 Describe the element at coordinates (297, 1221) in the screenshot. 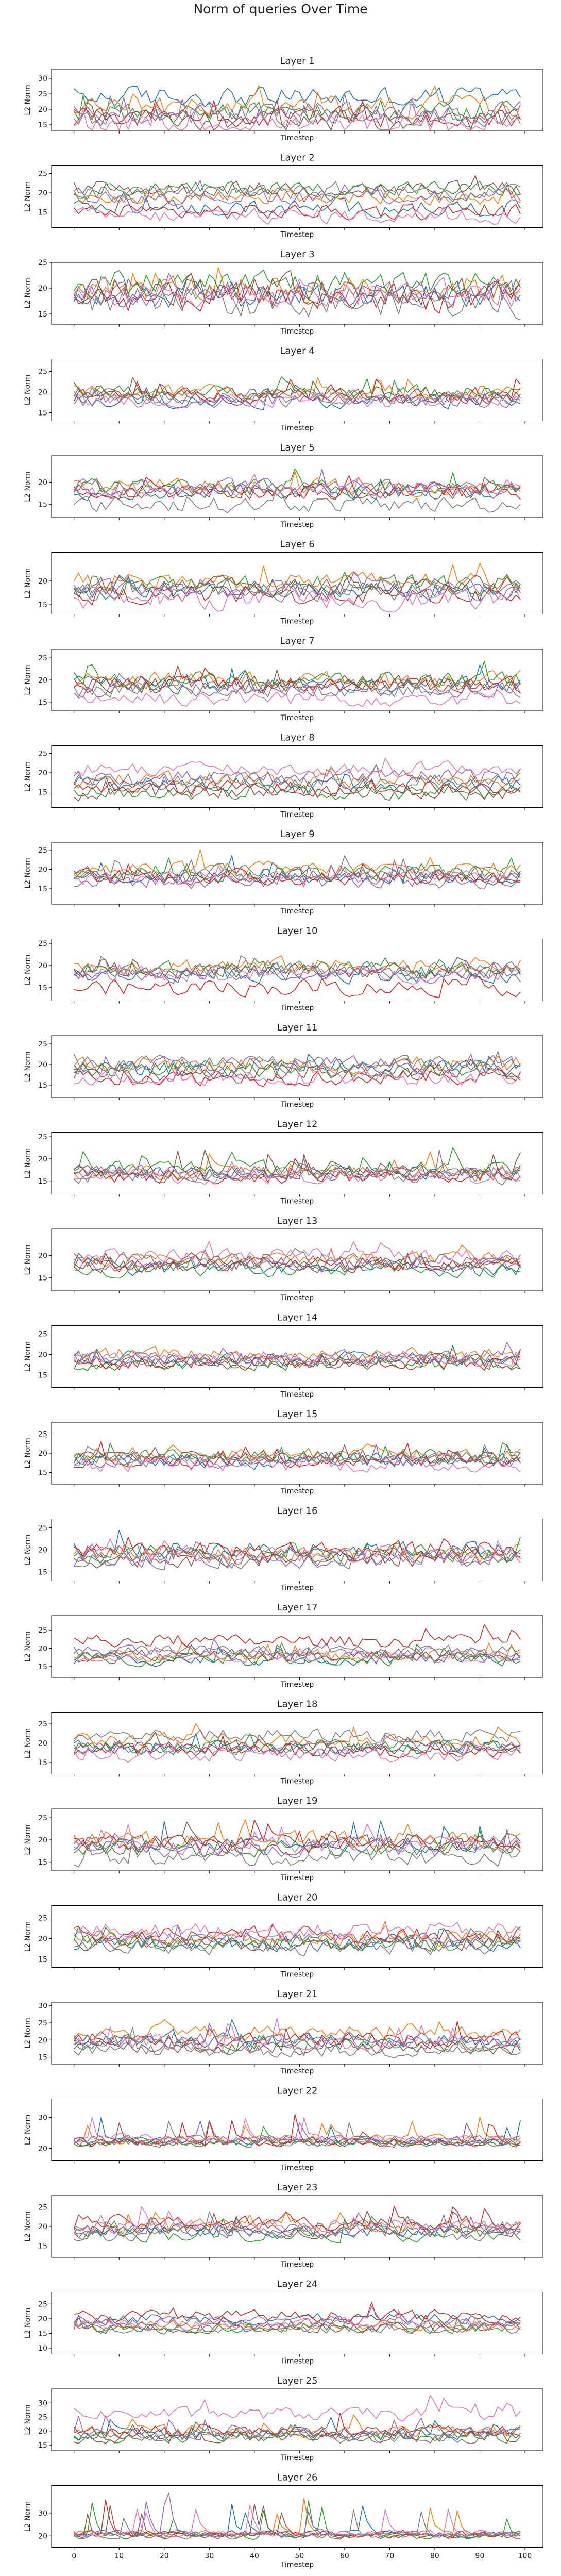

I see `panel-title: Layer 13` at that location.